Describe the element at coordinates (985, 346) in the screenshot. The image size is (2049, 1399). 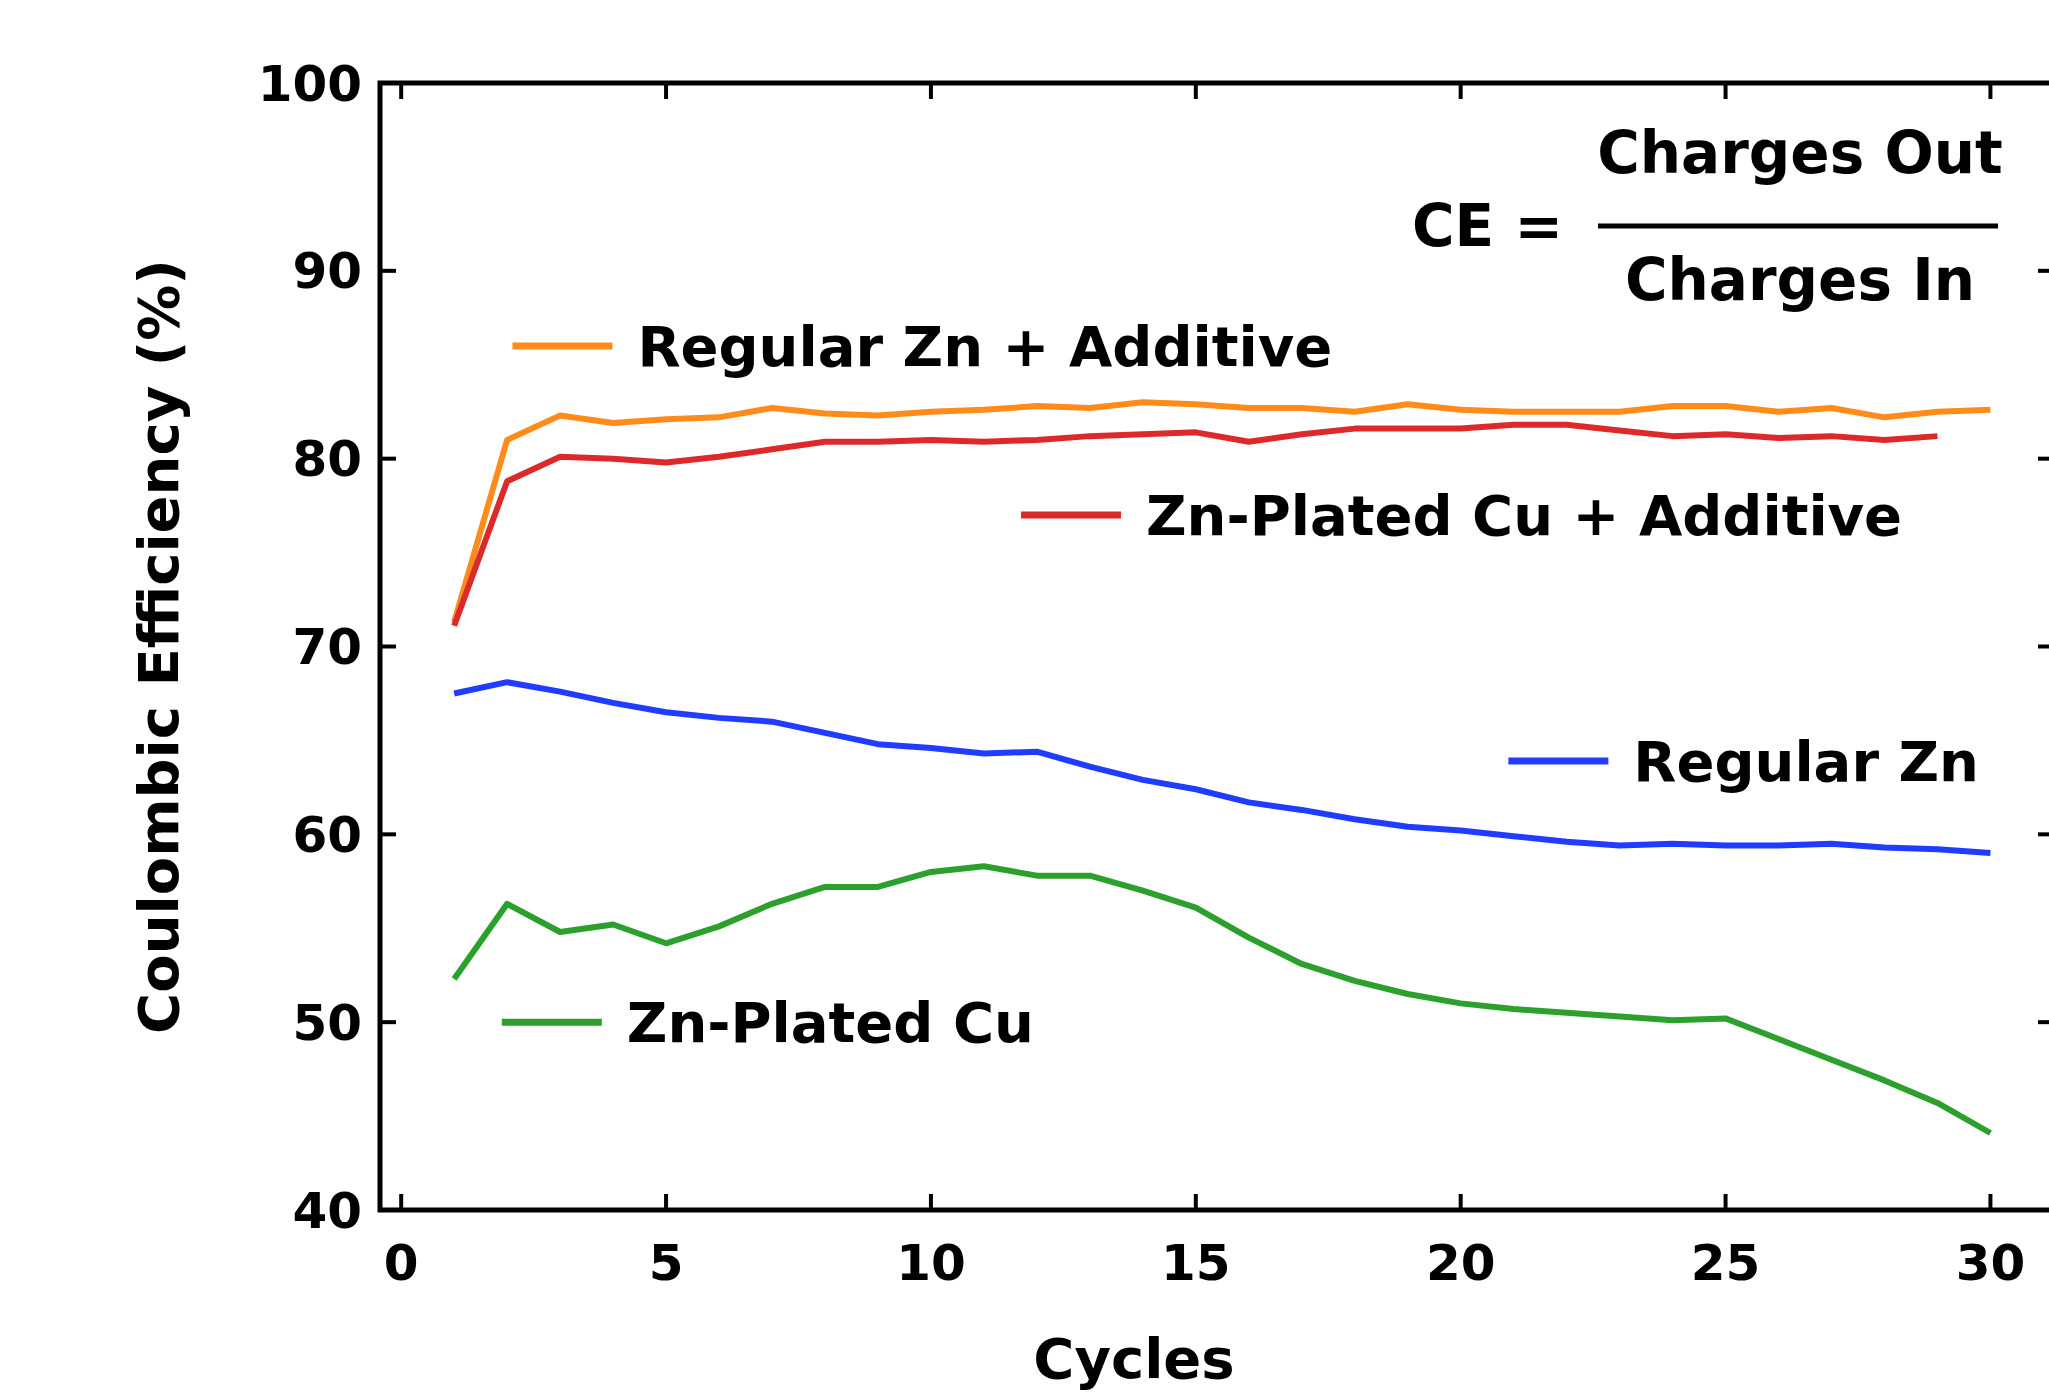
I see `legend-label: Regular Zn + Additive` at that location.